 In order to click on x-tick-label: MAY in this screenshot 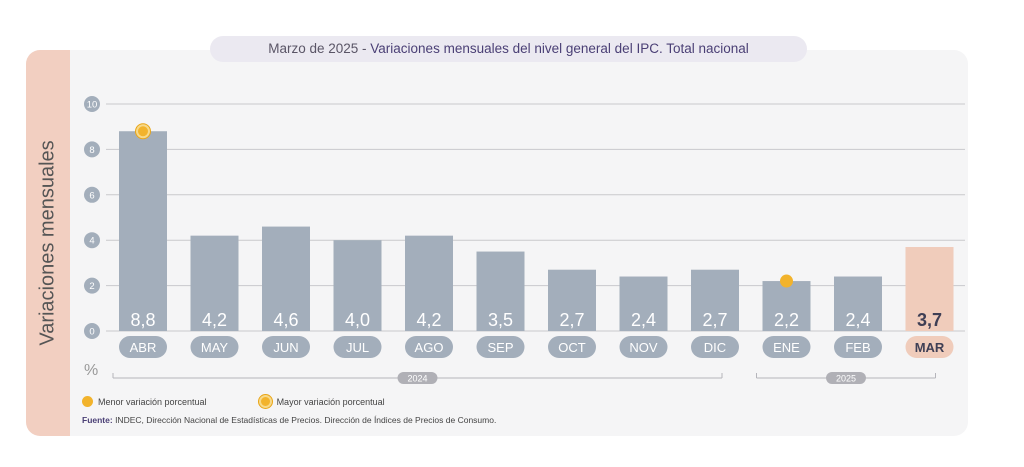, I will do `click(215, 347)`.